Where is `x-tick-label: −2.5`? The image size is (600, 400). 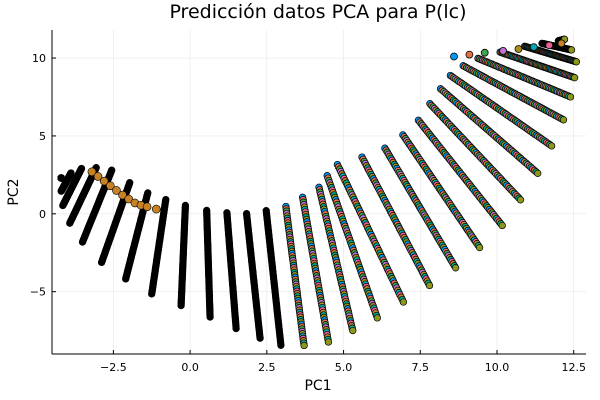 x-tick-label: −2.5 is located at coordinates (113, 367).